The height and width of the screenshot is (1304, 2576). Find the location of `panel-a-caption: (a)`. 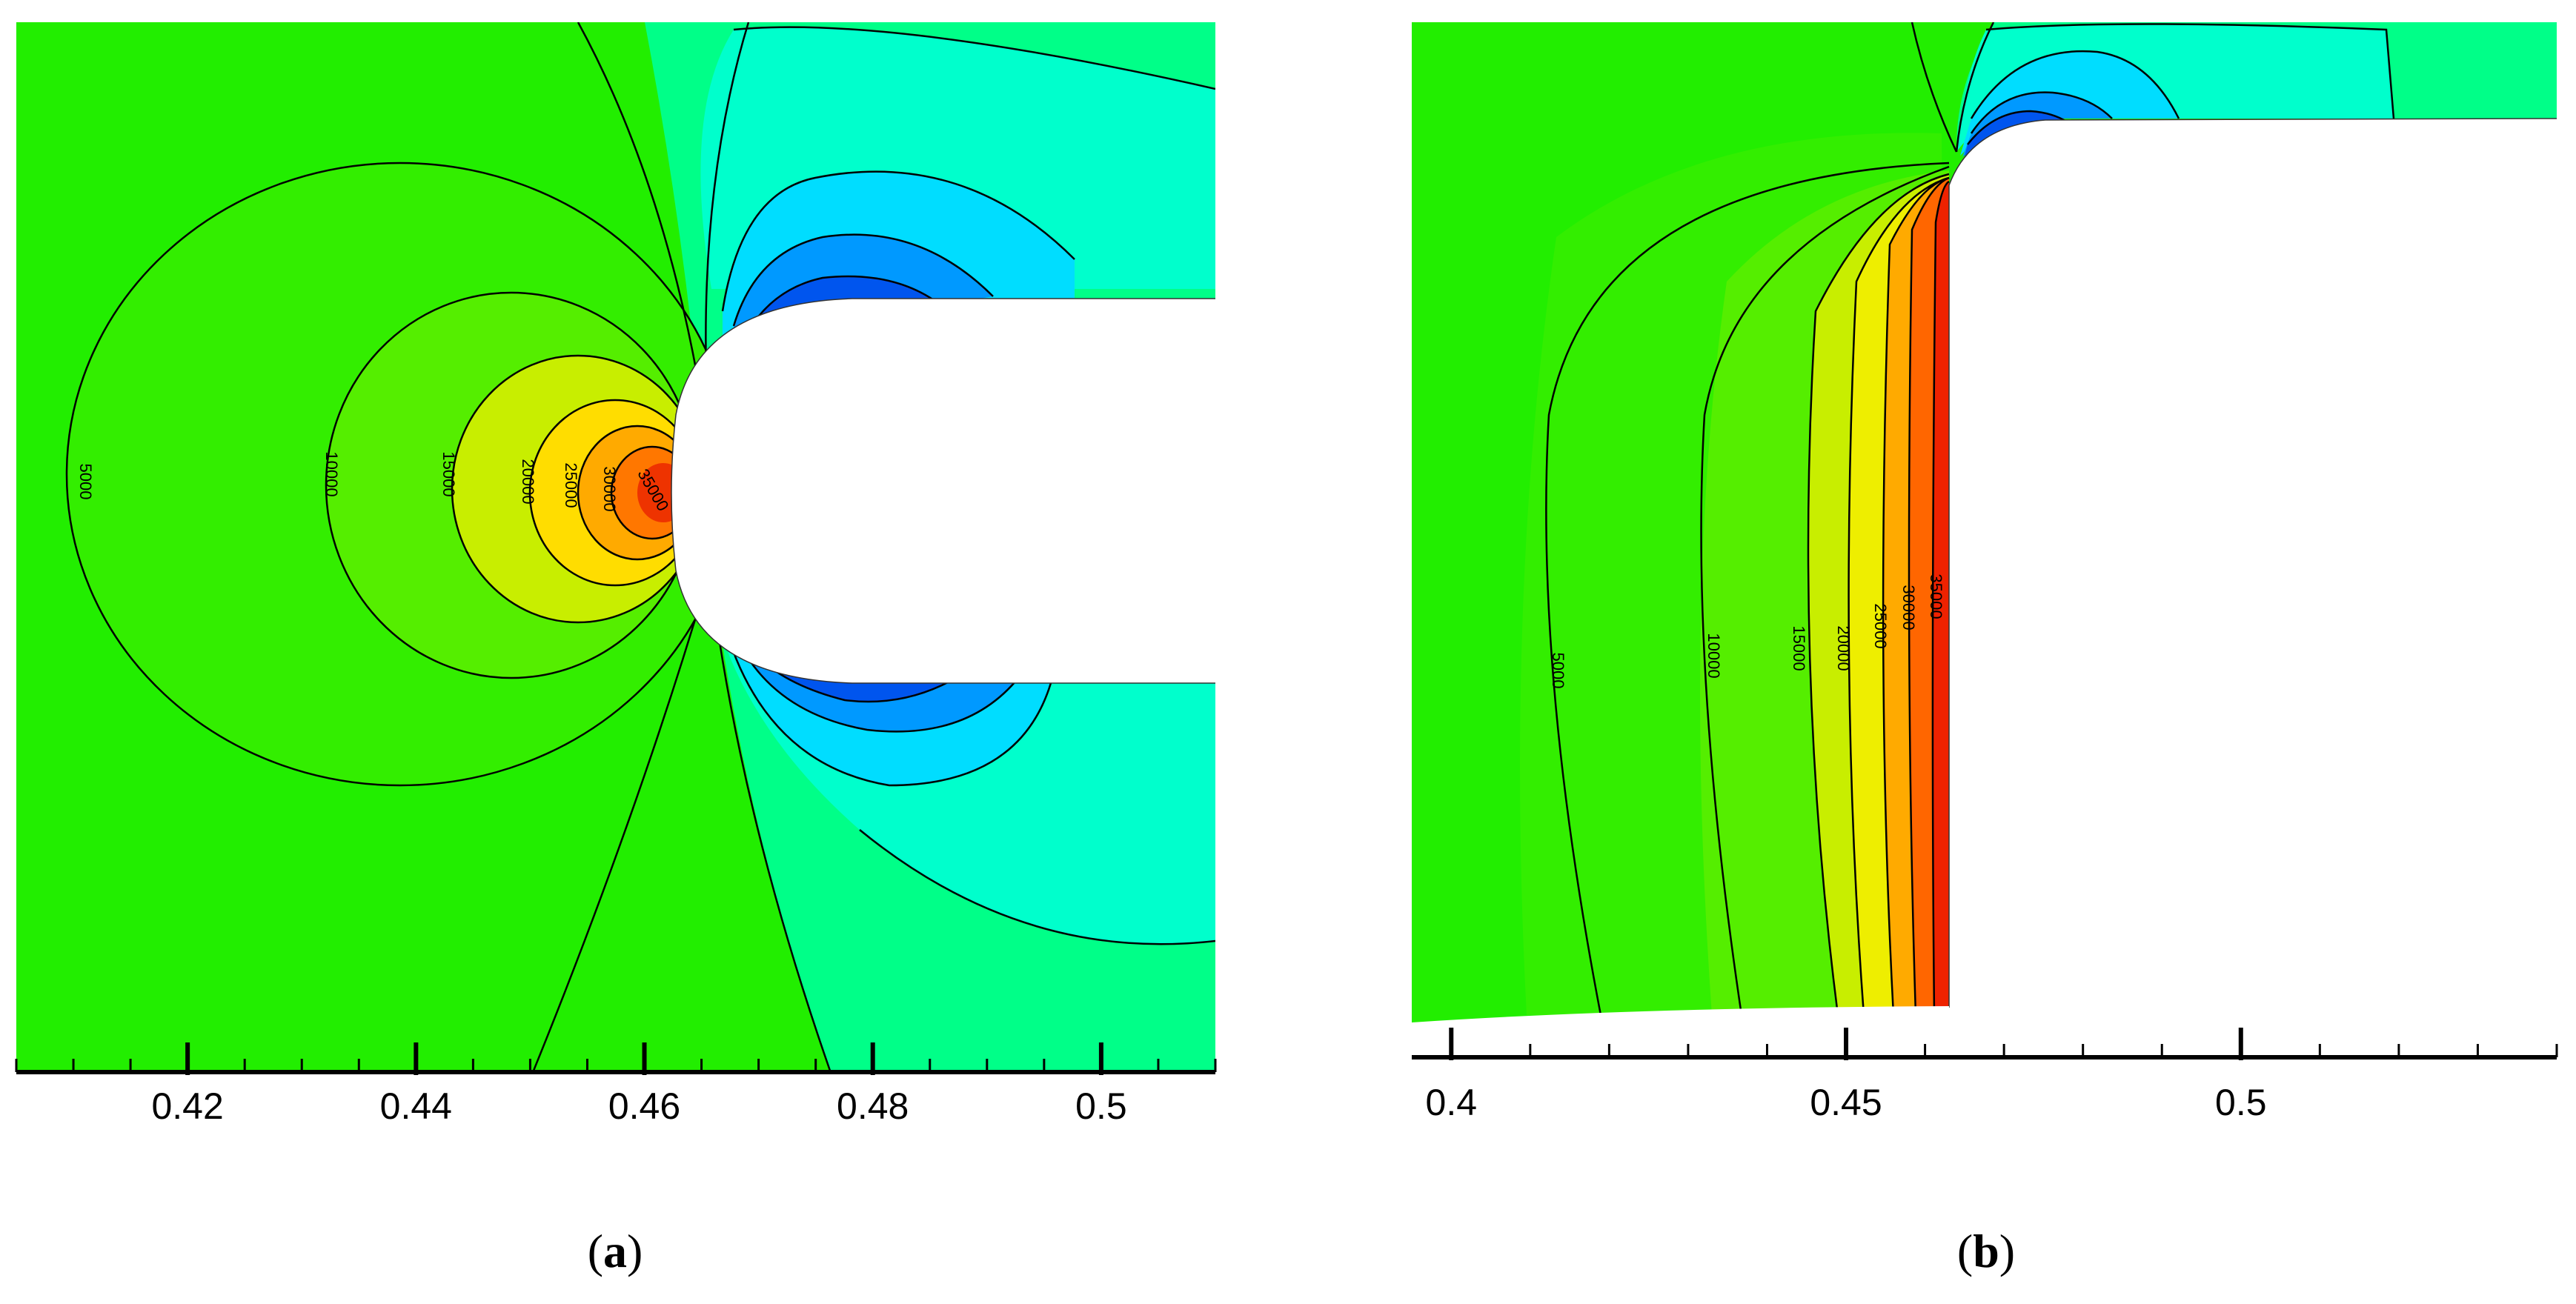

panel-a-caption: (a) is located at coordinates (615, 1251).